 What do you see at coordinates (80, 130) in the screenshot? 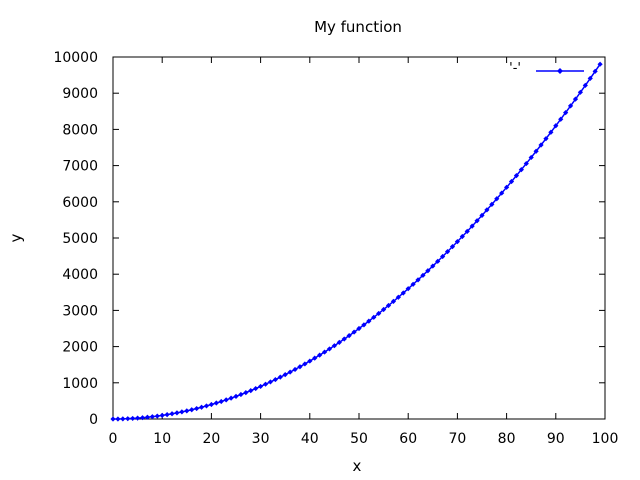
I see `y-tick-label: 8000` at bounding box center [80, 130].